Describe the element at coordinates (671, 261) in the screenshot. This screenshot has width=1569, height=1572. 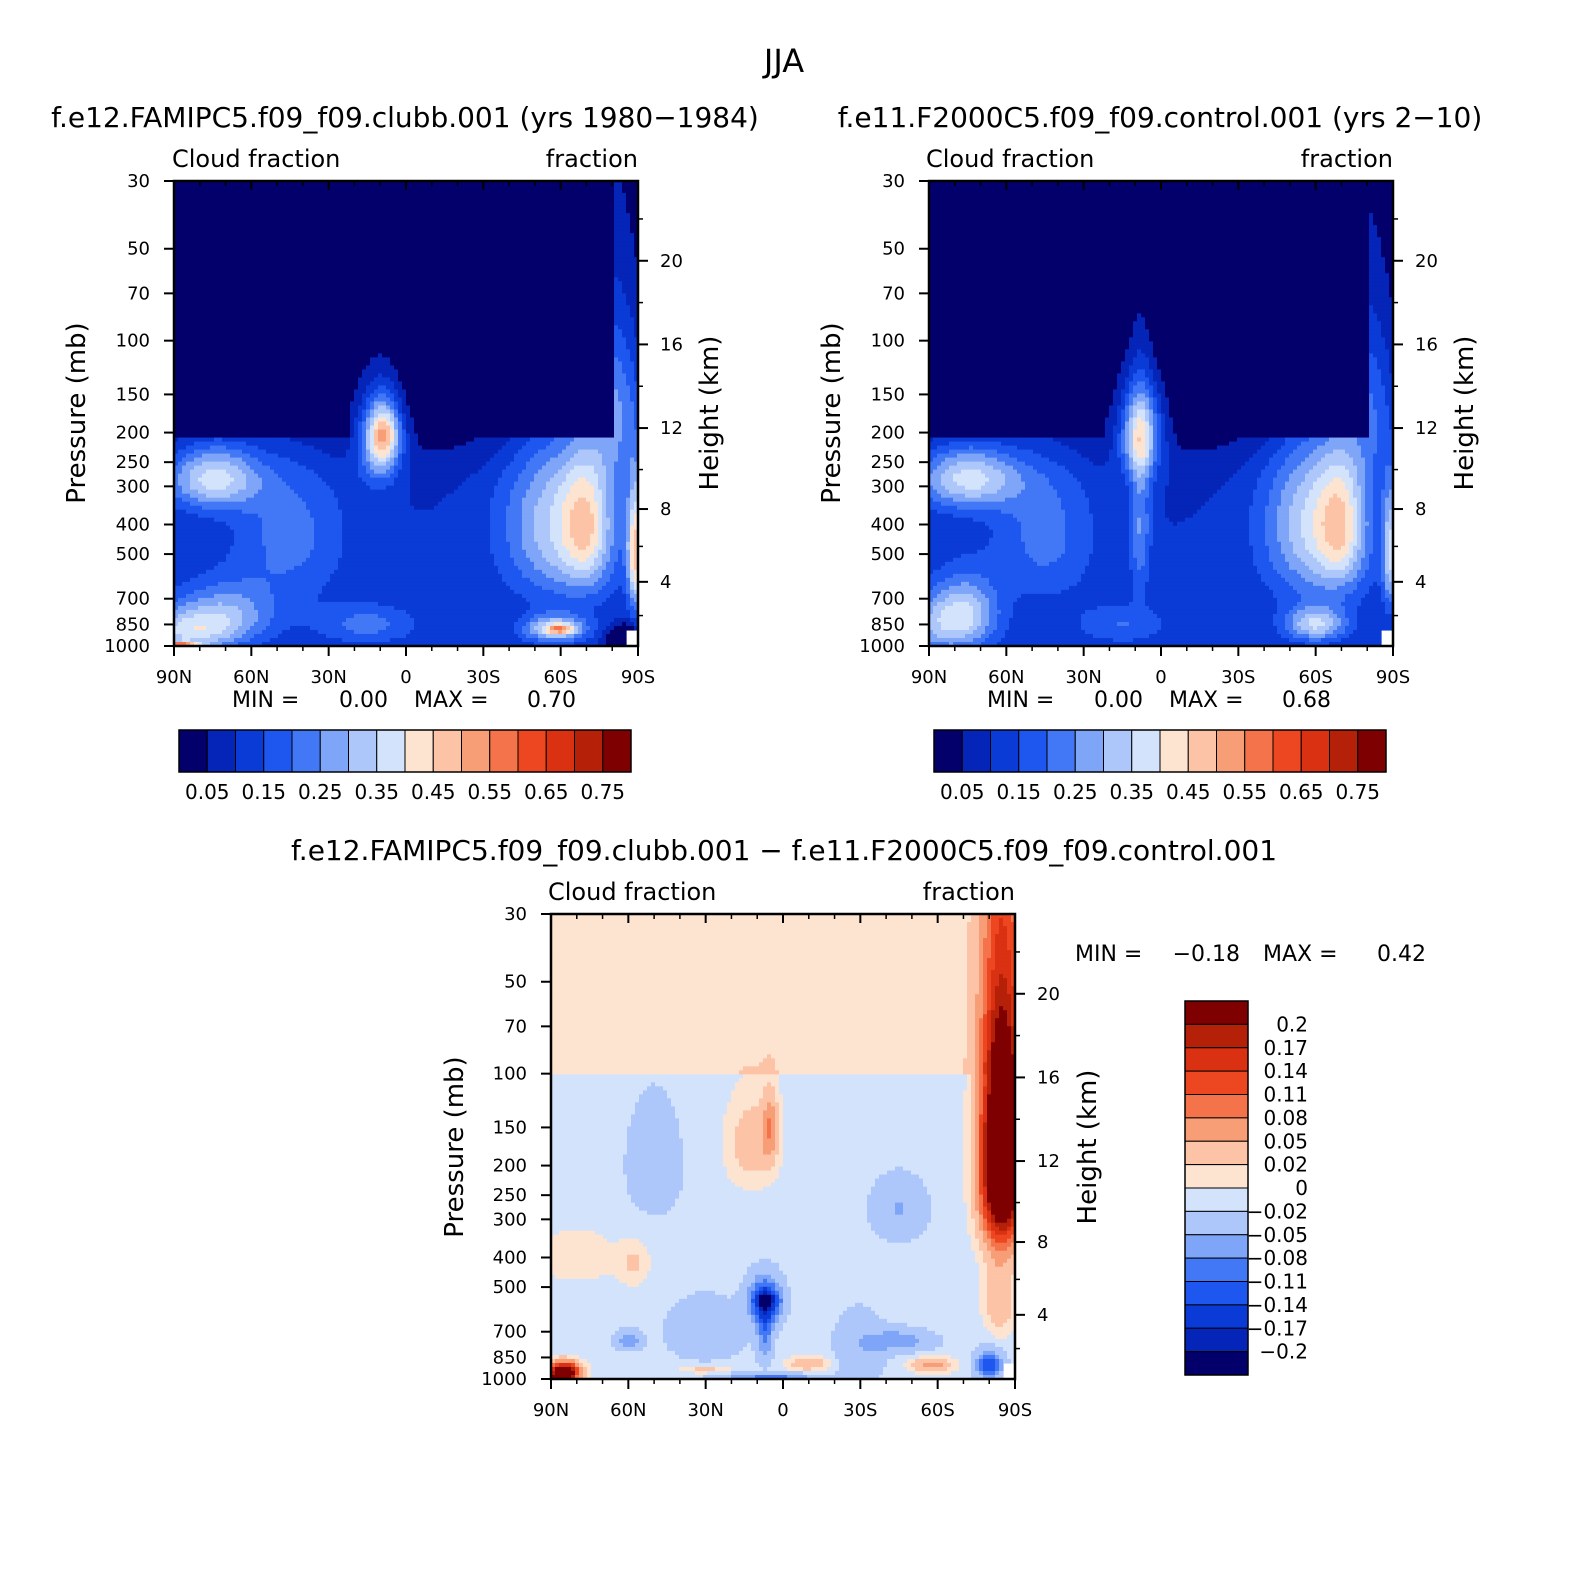
I see `panel-case-height-tick-label: 20` at that location.